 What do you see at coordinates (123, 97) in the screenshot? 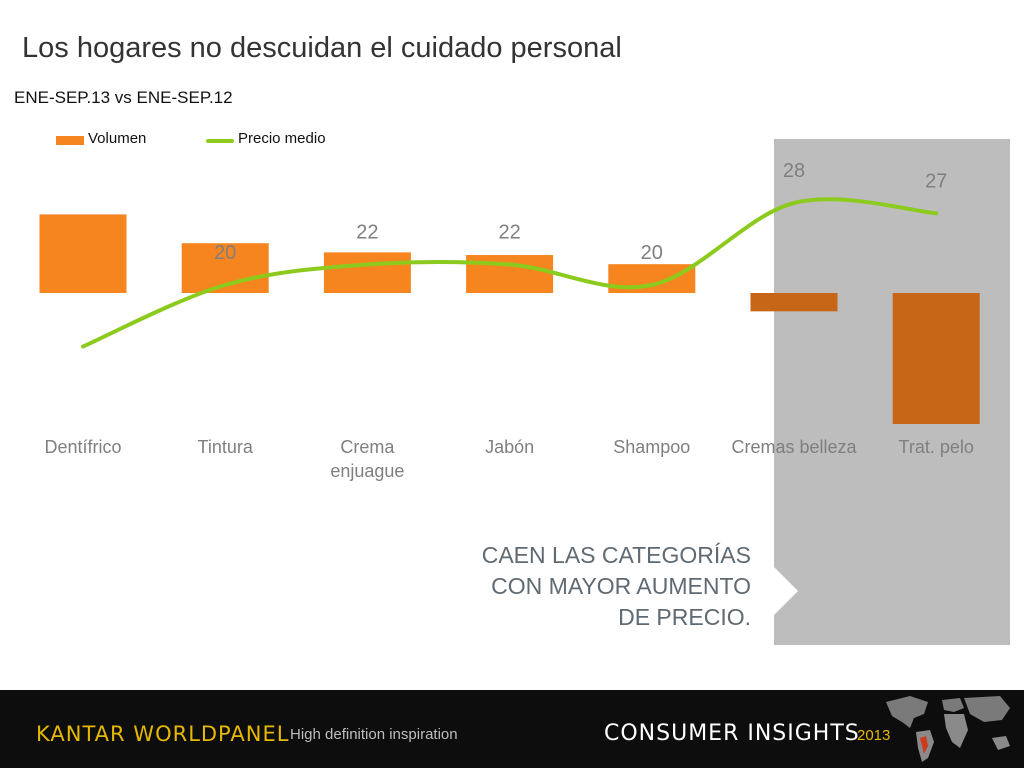
I see `slide-subtitle: ENE-SEP.13 vs ENE-SEP.12` at bounding box center [123, 97].